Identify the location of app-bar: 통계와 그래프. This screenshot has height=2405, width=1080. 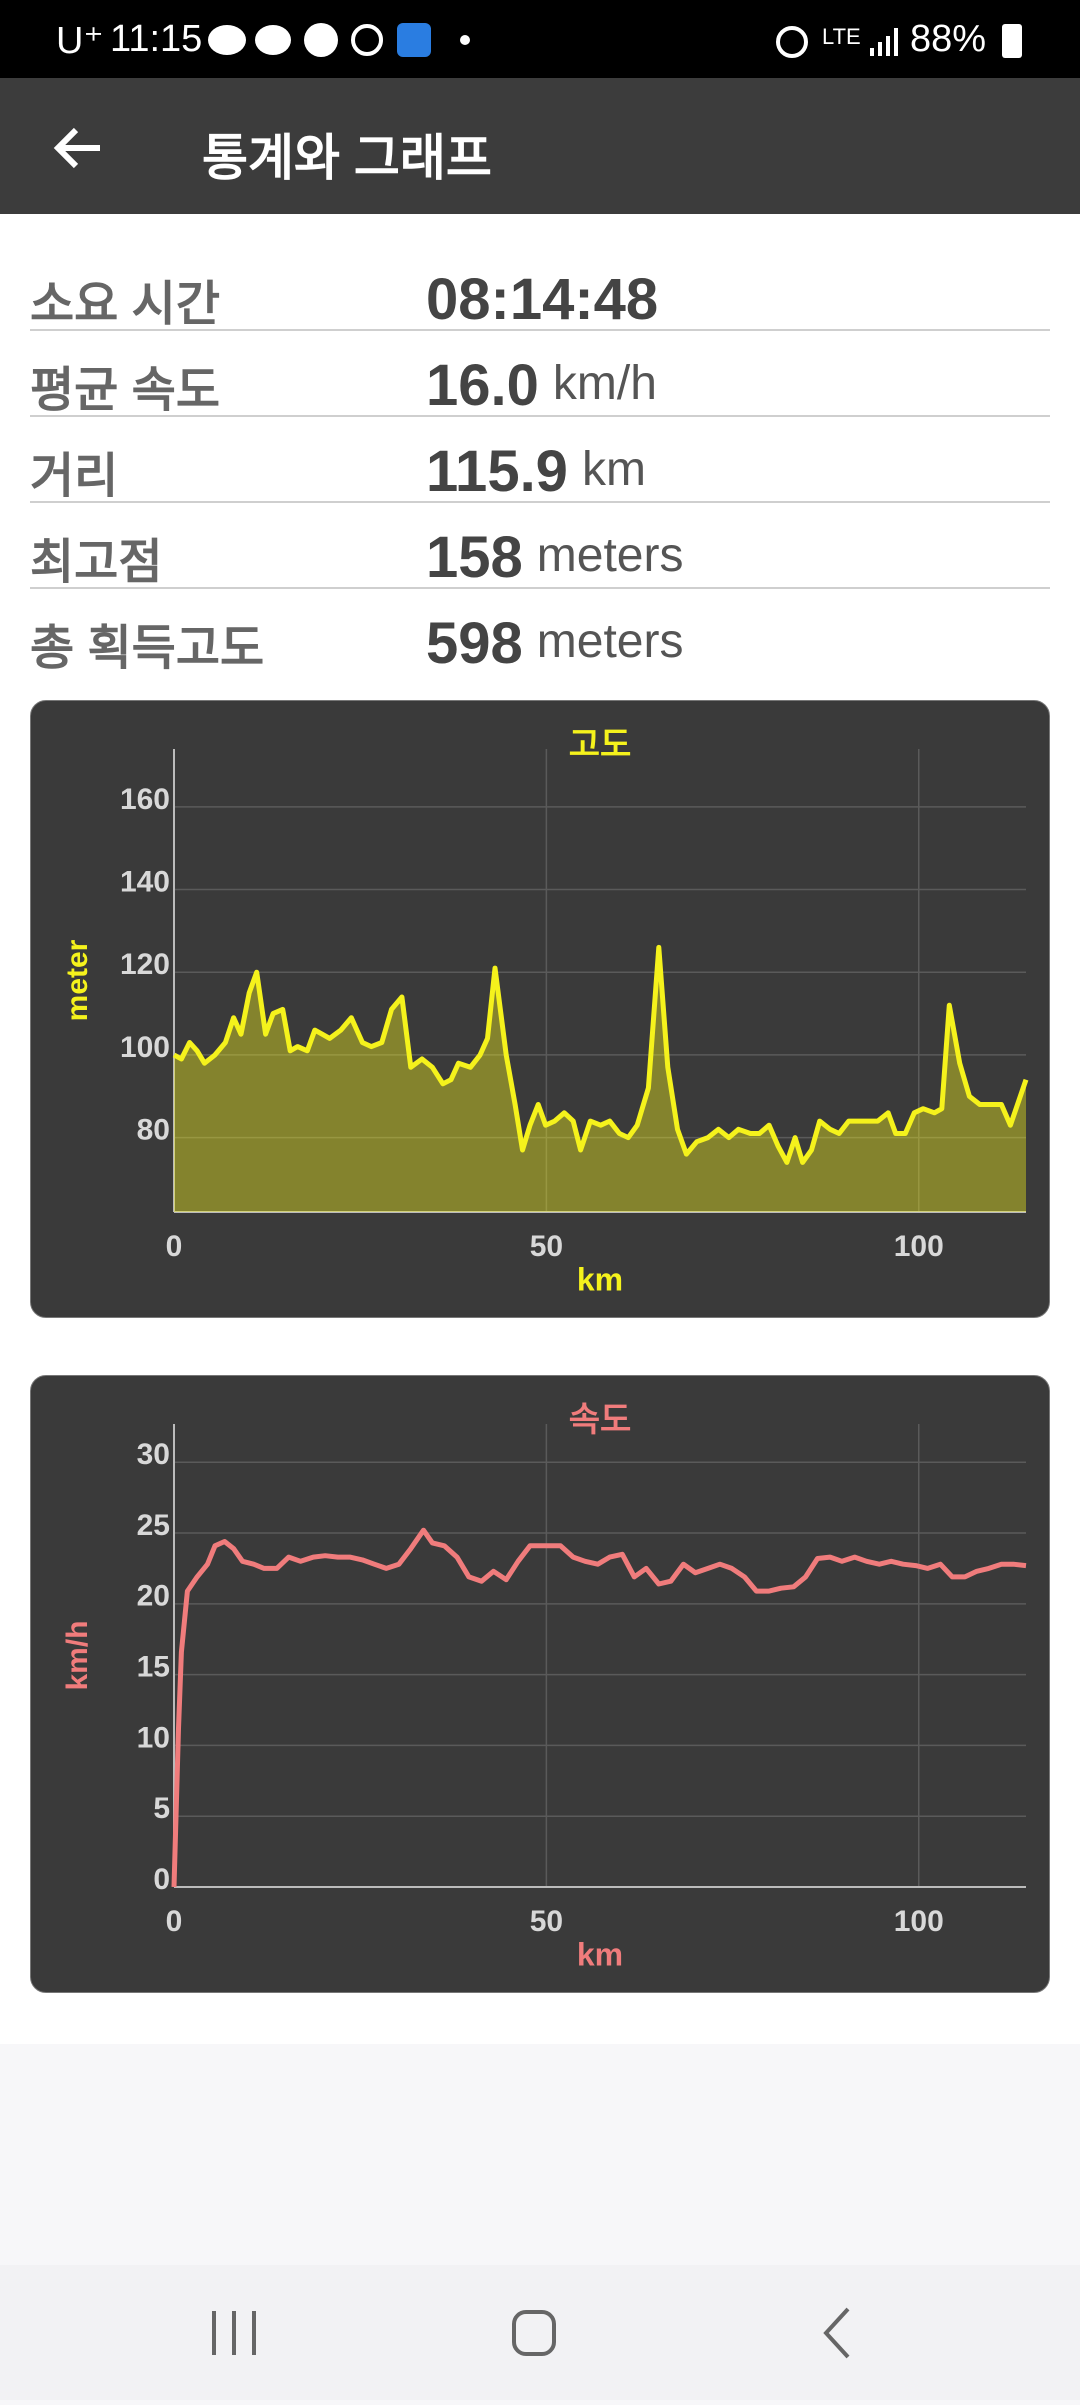
(540, 146).